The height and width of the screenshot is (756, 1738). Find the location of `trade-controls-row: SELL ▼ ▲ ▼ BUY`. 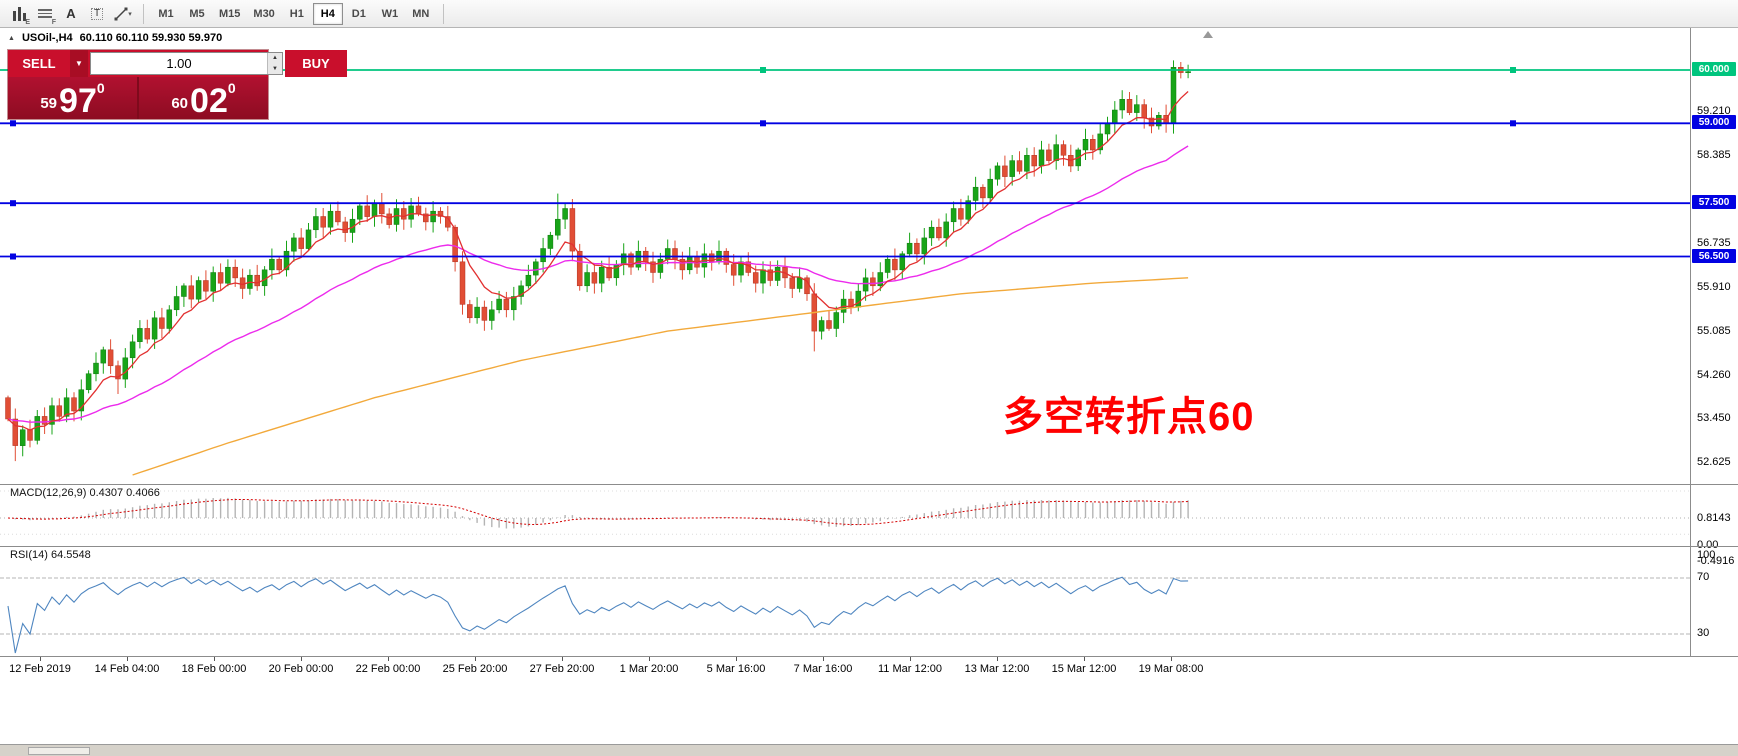

trade-controls-row: SELL ▼ ▲ ▼ BUY is located at coordinates (177, 63).